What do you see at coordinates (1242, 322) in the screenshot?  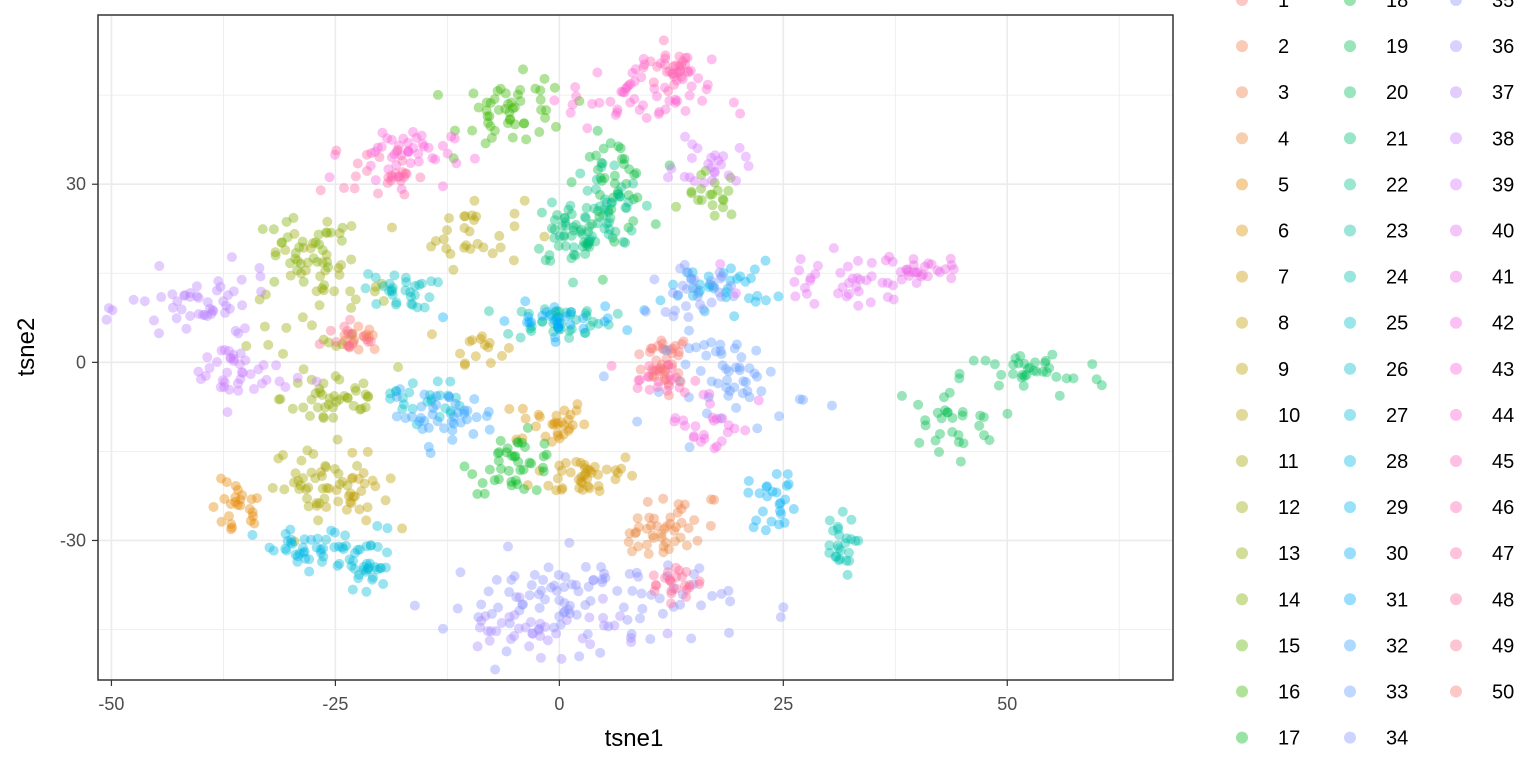 I see `legend-key` at bounding box center [1242, 322].